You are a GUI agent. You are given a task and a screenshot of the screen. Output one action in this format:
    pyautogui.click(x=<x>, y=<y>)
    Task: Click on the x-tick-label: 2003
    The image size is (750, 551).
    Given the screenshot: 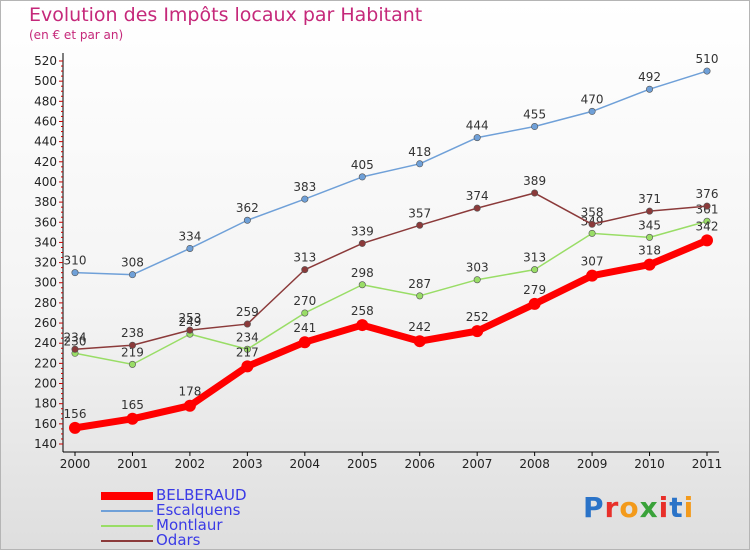 What is the action you would take?
    pyautogui.click(x=247, y=464)
    